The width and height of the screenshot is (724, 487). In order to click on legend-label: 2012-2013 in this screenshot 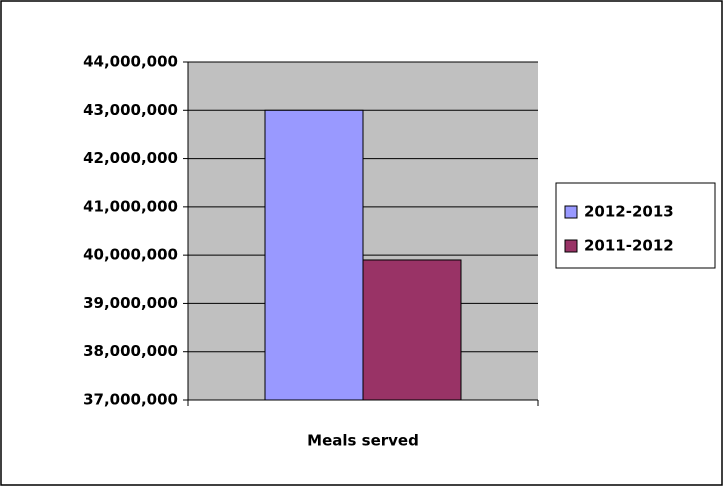, I will do `click(629, 212)`.